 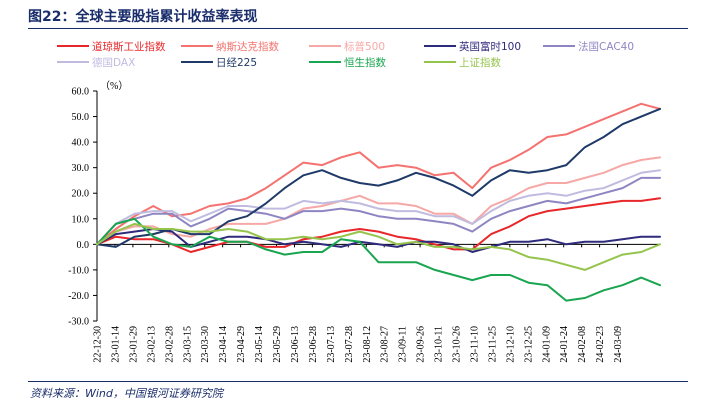 I want to click on x-tick-label: 23-07-28, so click(x=349, y=344).